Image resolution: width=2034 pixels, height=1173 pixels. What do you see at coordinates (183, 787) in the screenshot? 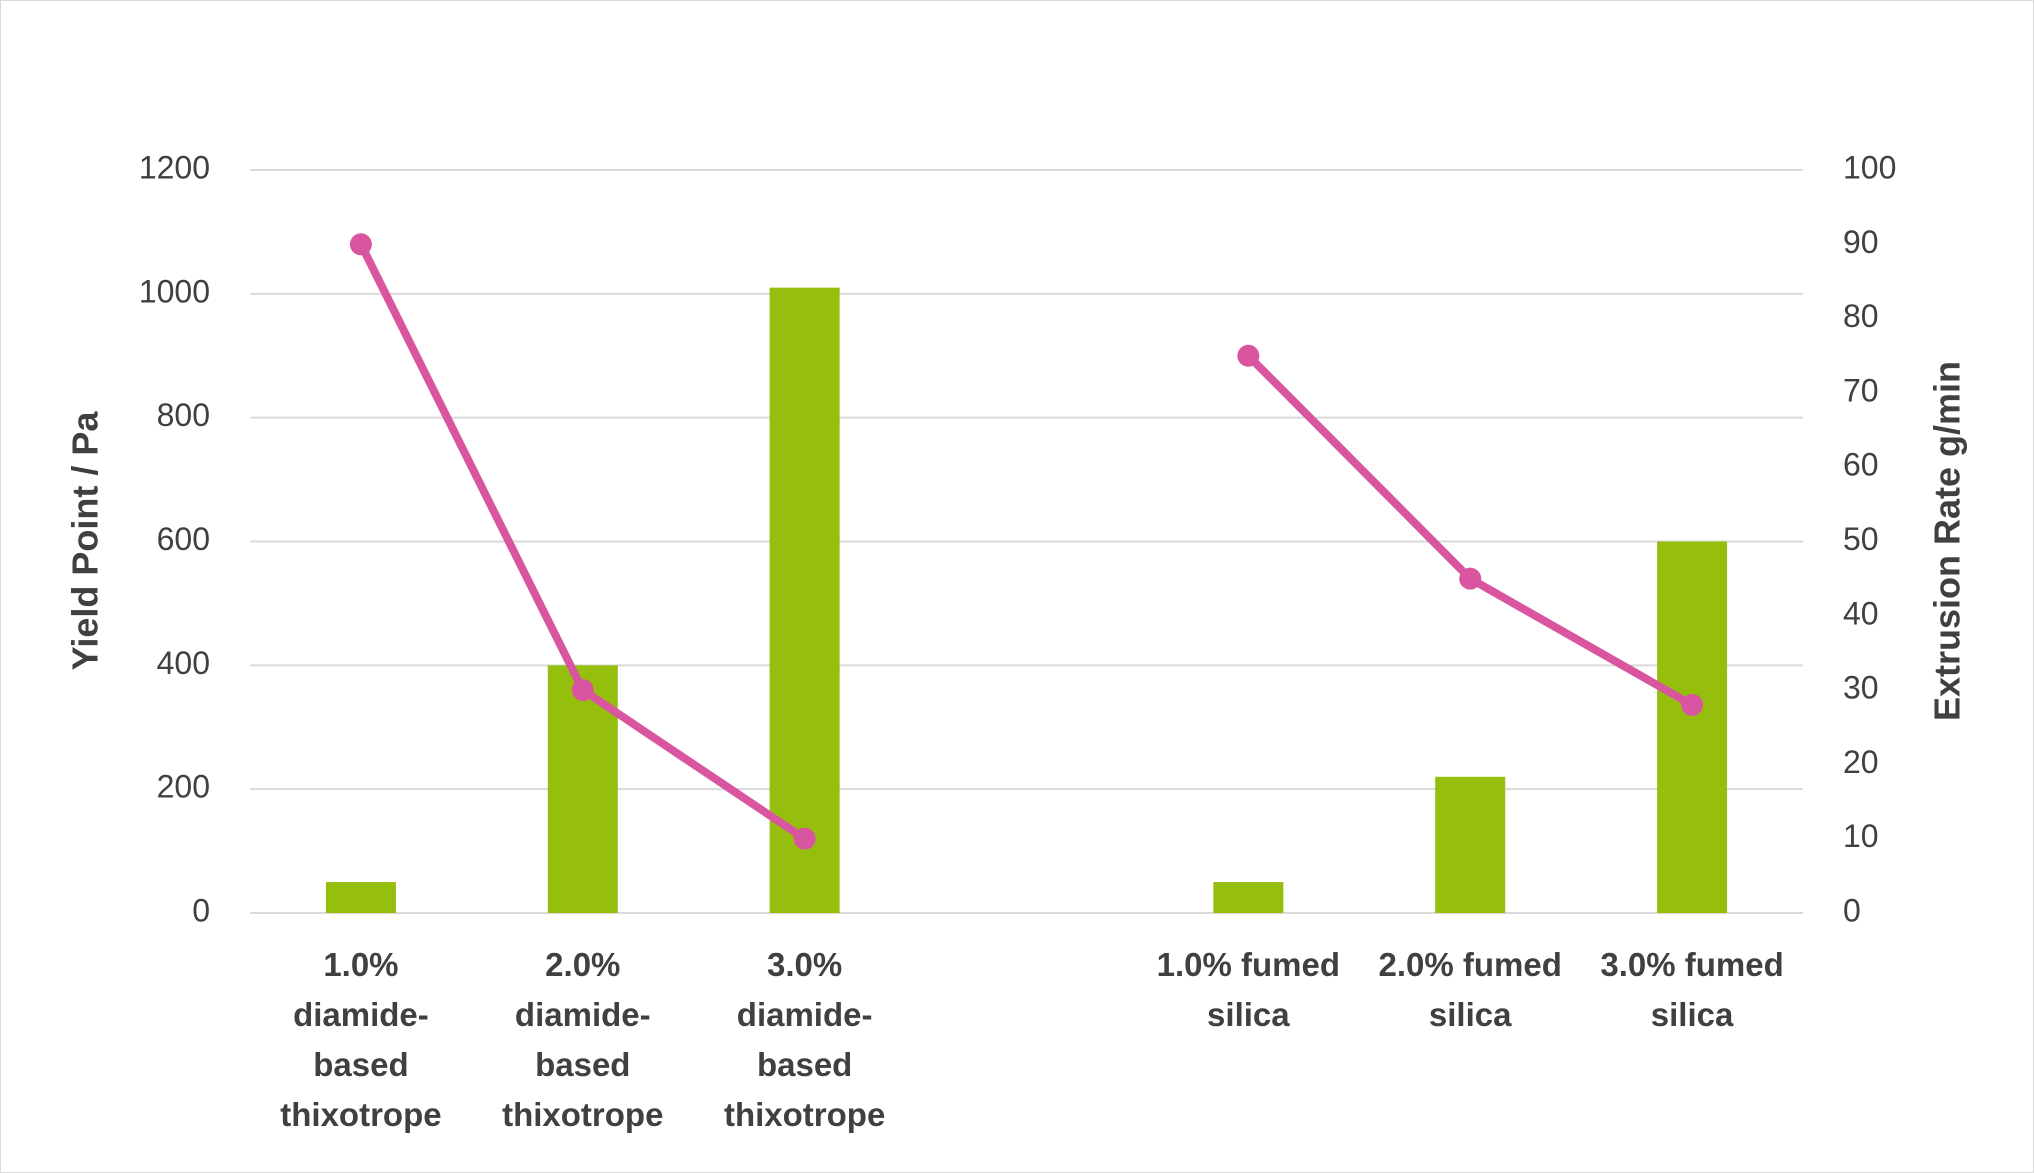
I see `y-tick-label: 200` at bounding box center [183, 787].